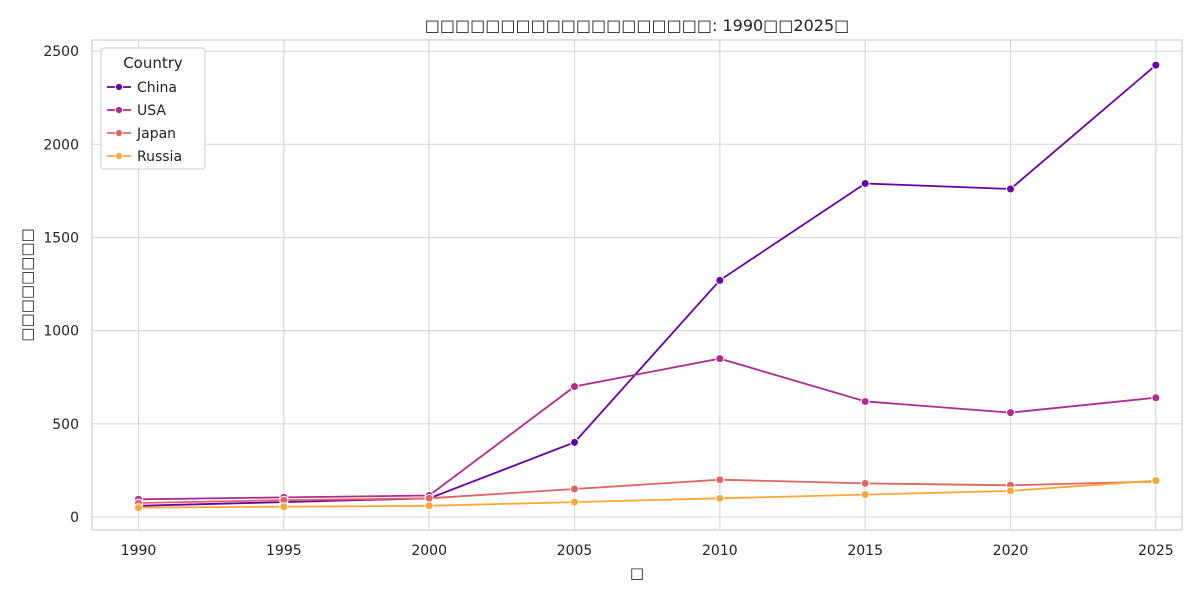 The image size is (1200, 600). I want to click on y-axis-label: □□□□□□□□, so click(27, 284).